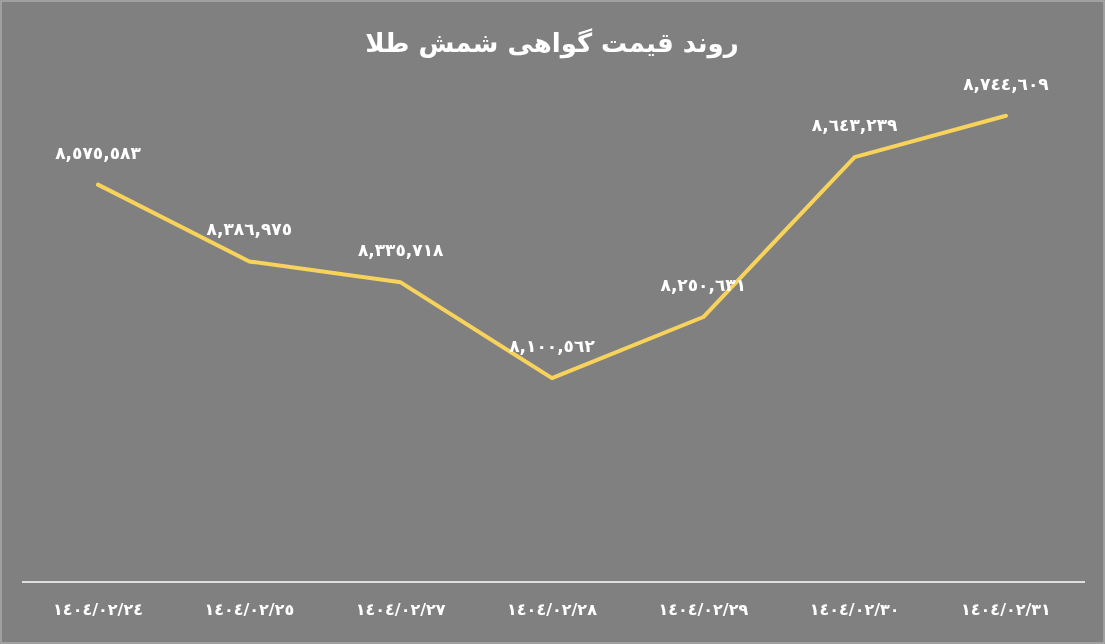 The width and height of the screenshot is (1105, 644). I want to click on chart-title: روند قیمت گواهی شمش طلا, so click(552, 43).